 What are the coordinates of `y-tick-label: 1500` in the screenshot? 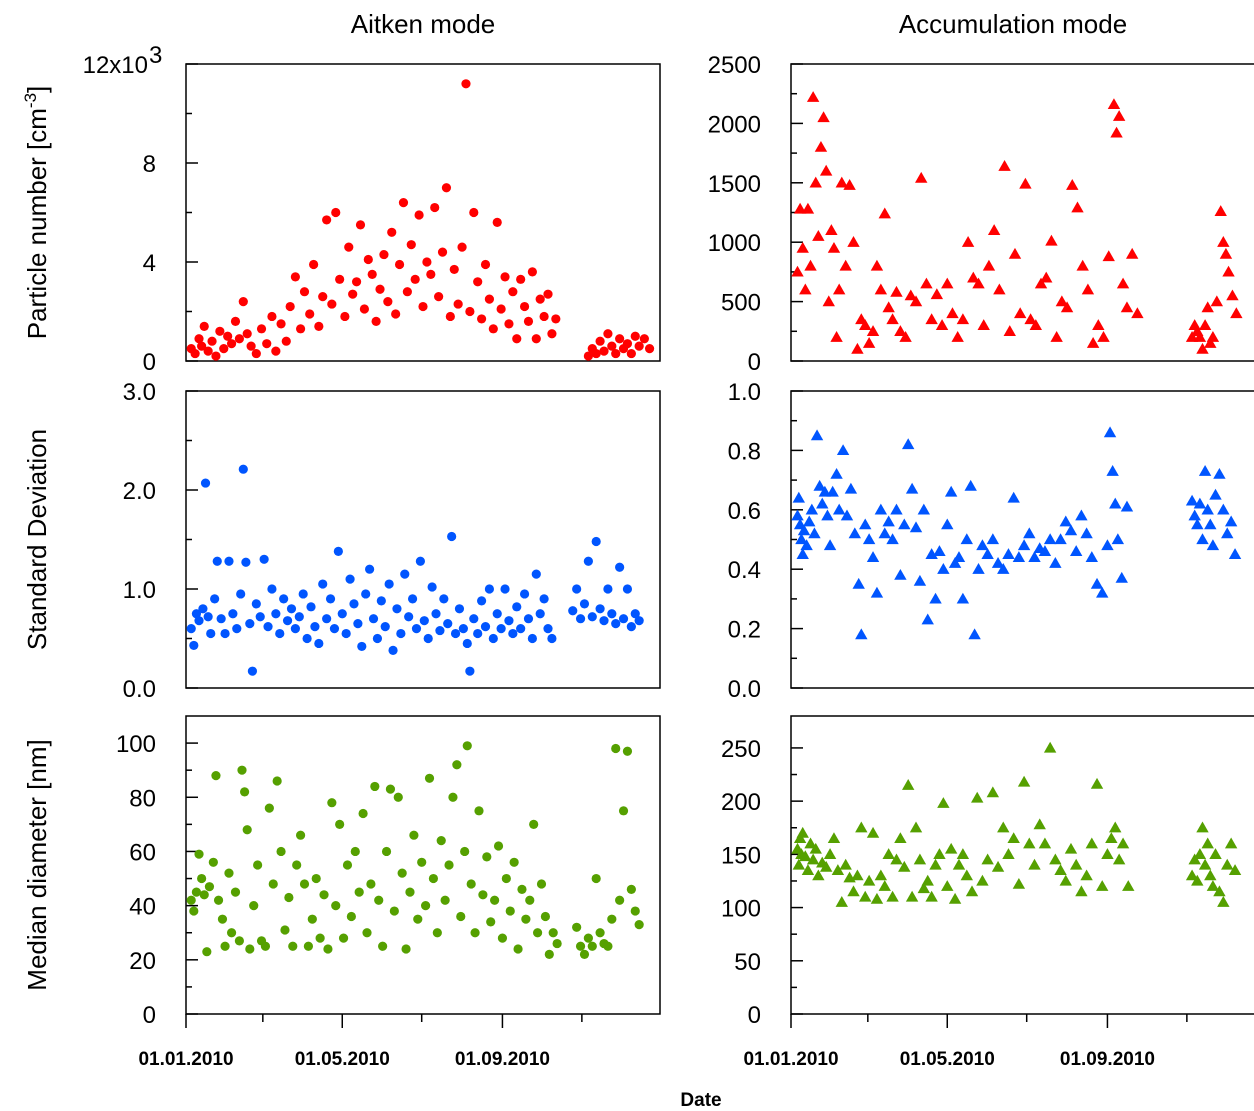 It's located at (734, 184).